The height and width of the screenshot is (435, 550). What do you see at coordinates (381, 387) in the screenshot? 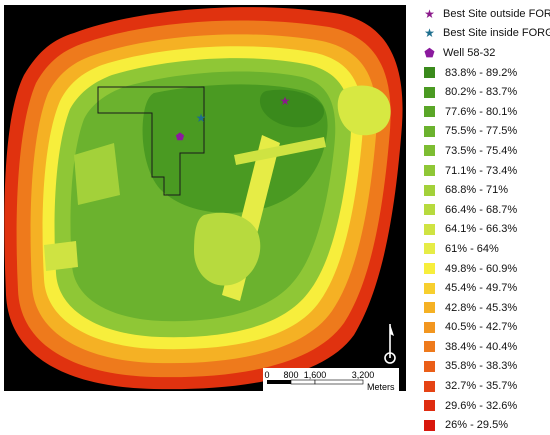
I see `scale-unit: Meters` at bounding box center [381, 387].